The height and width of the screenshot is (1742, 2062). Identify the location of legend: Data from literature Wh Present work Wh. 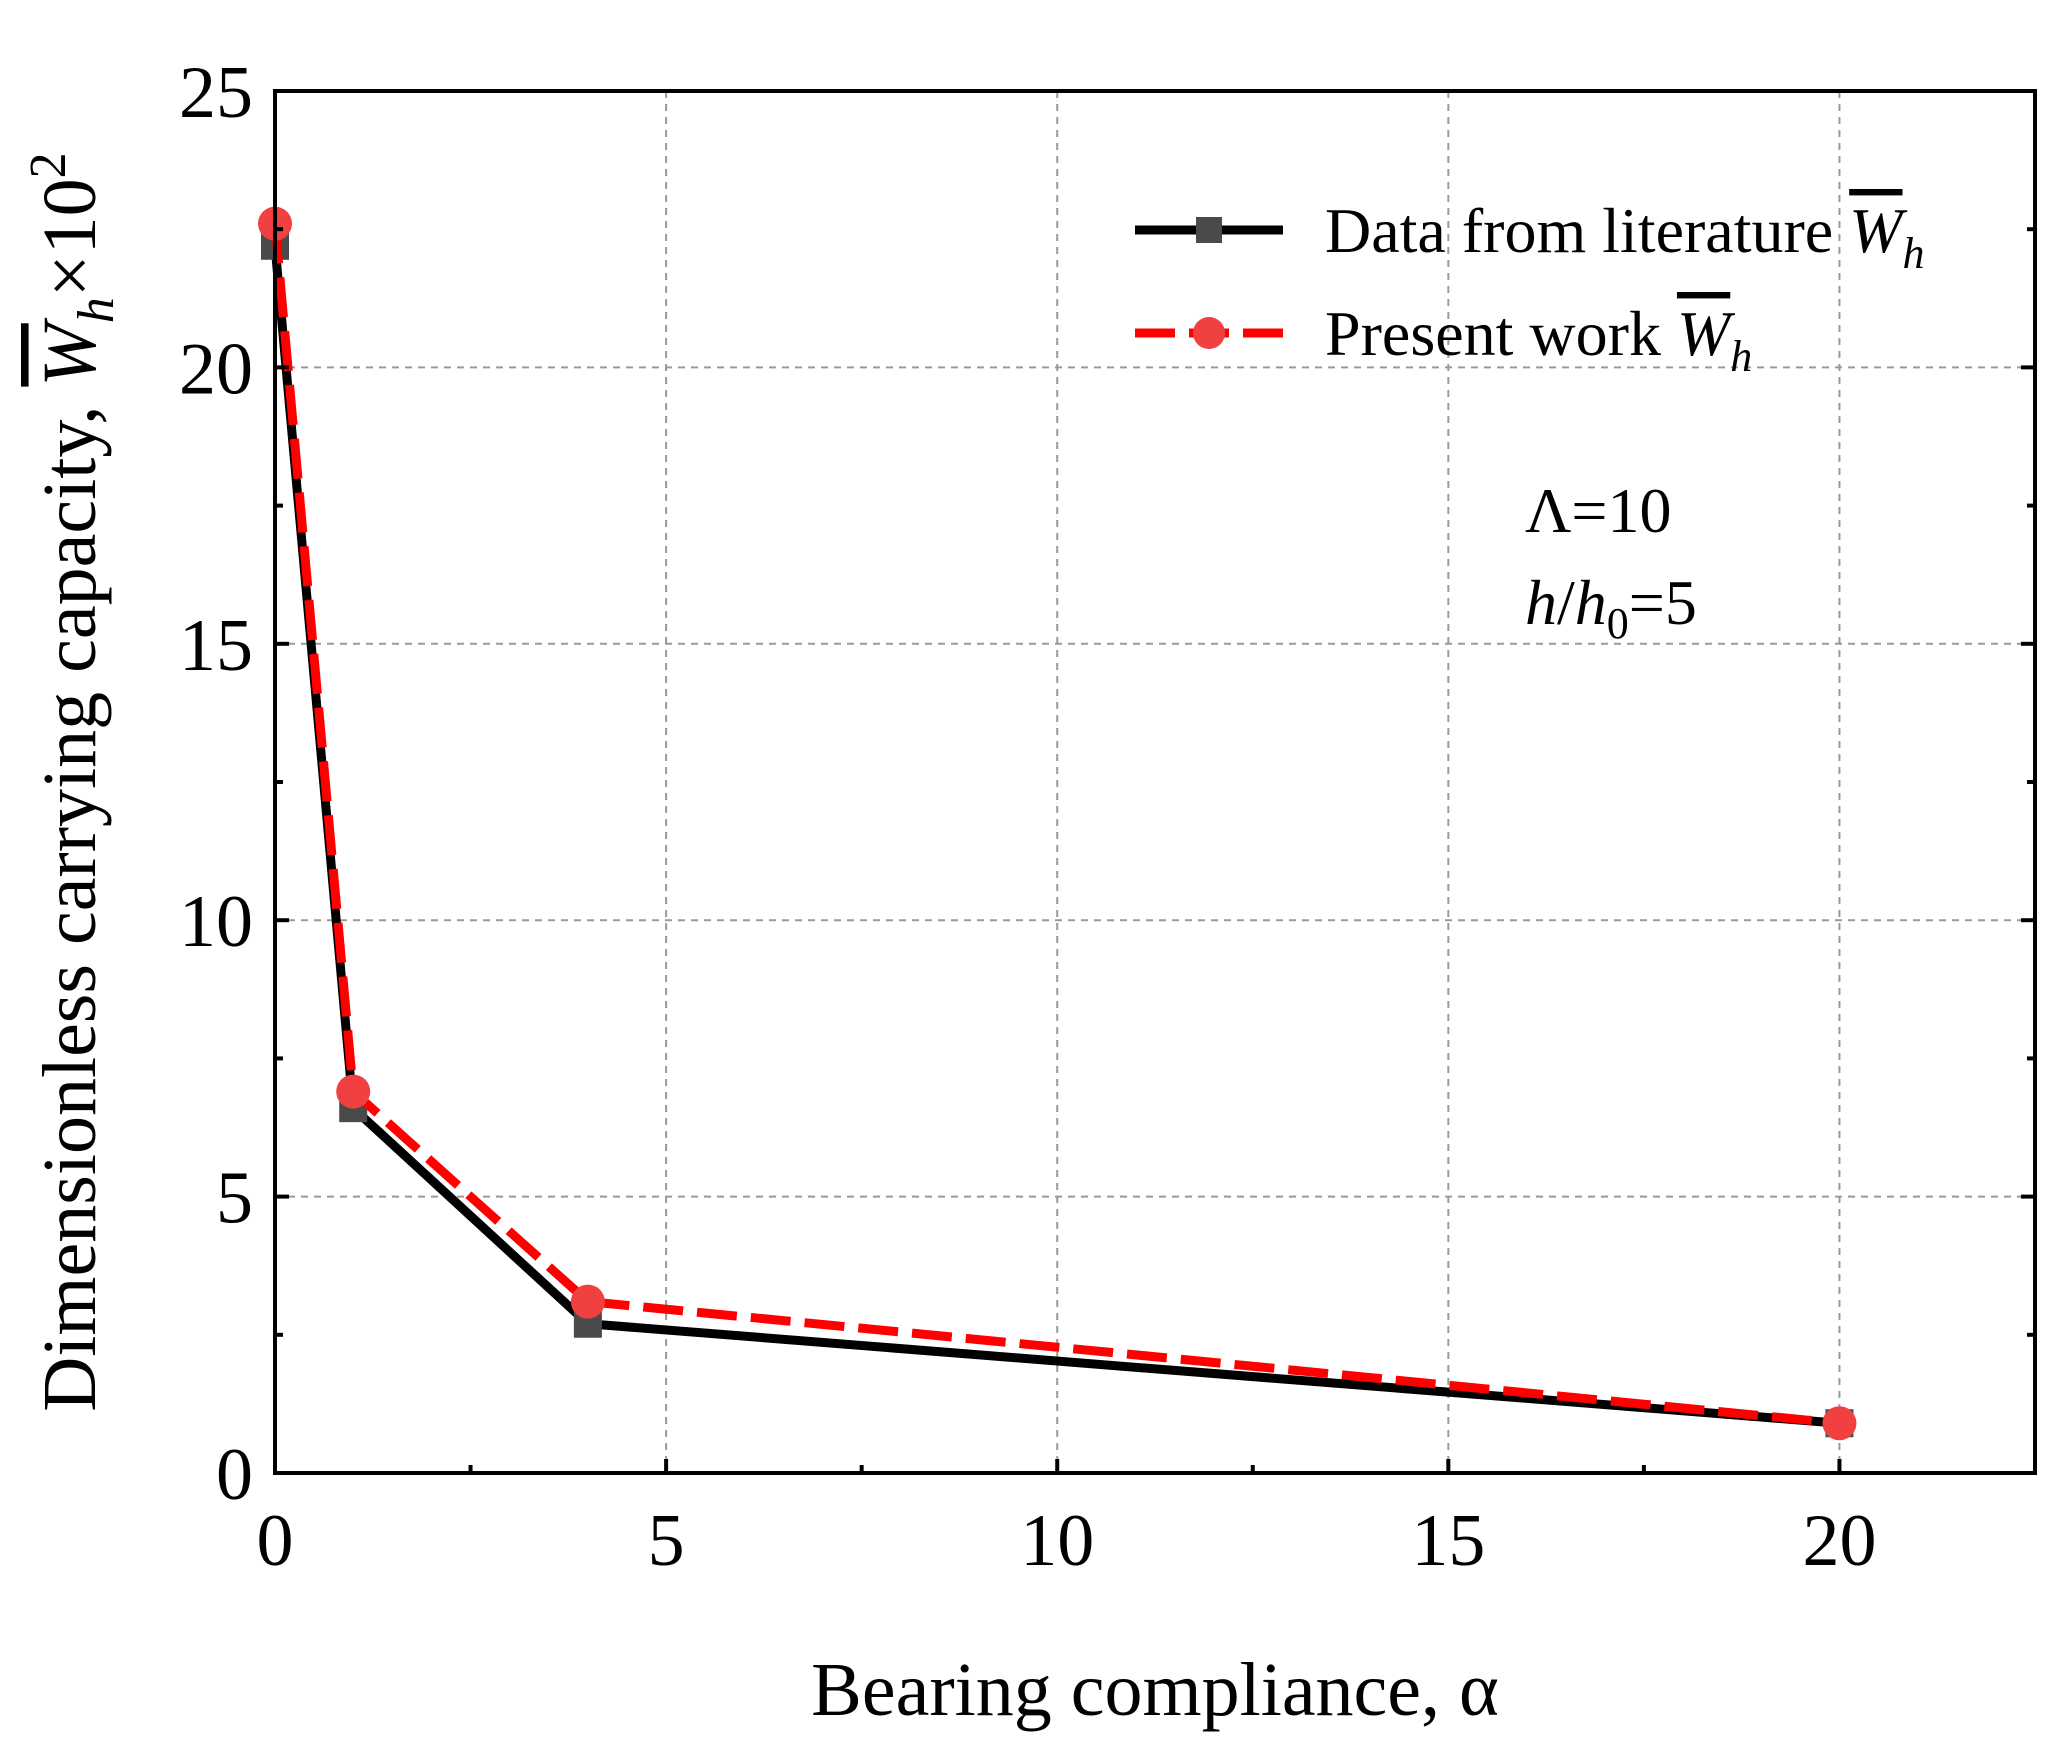
(1530, 288).